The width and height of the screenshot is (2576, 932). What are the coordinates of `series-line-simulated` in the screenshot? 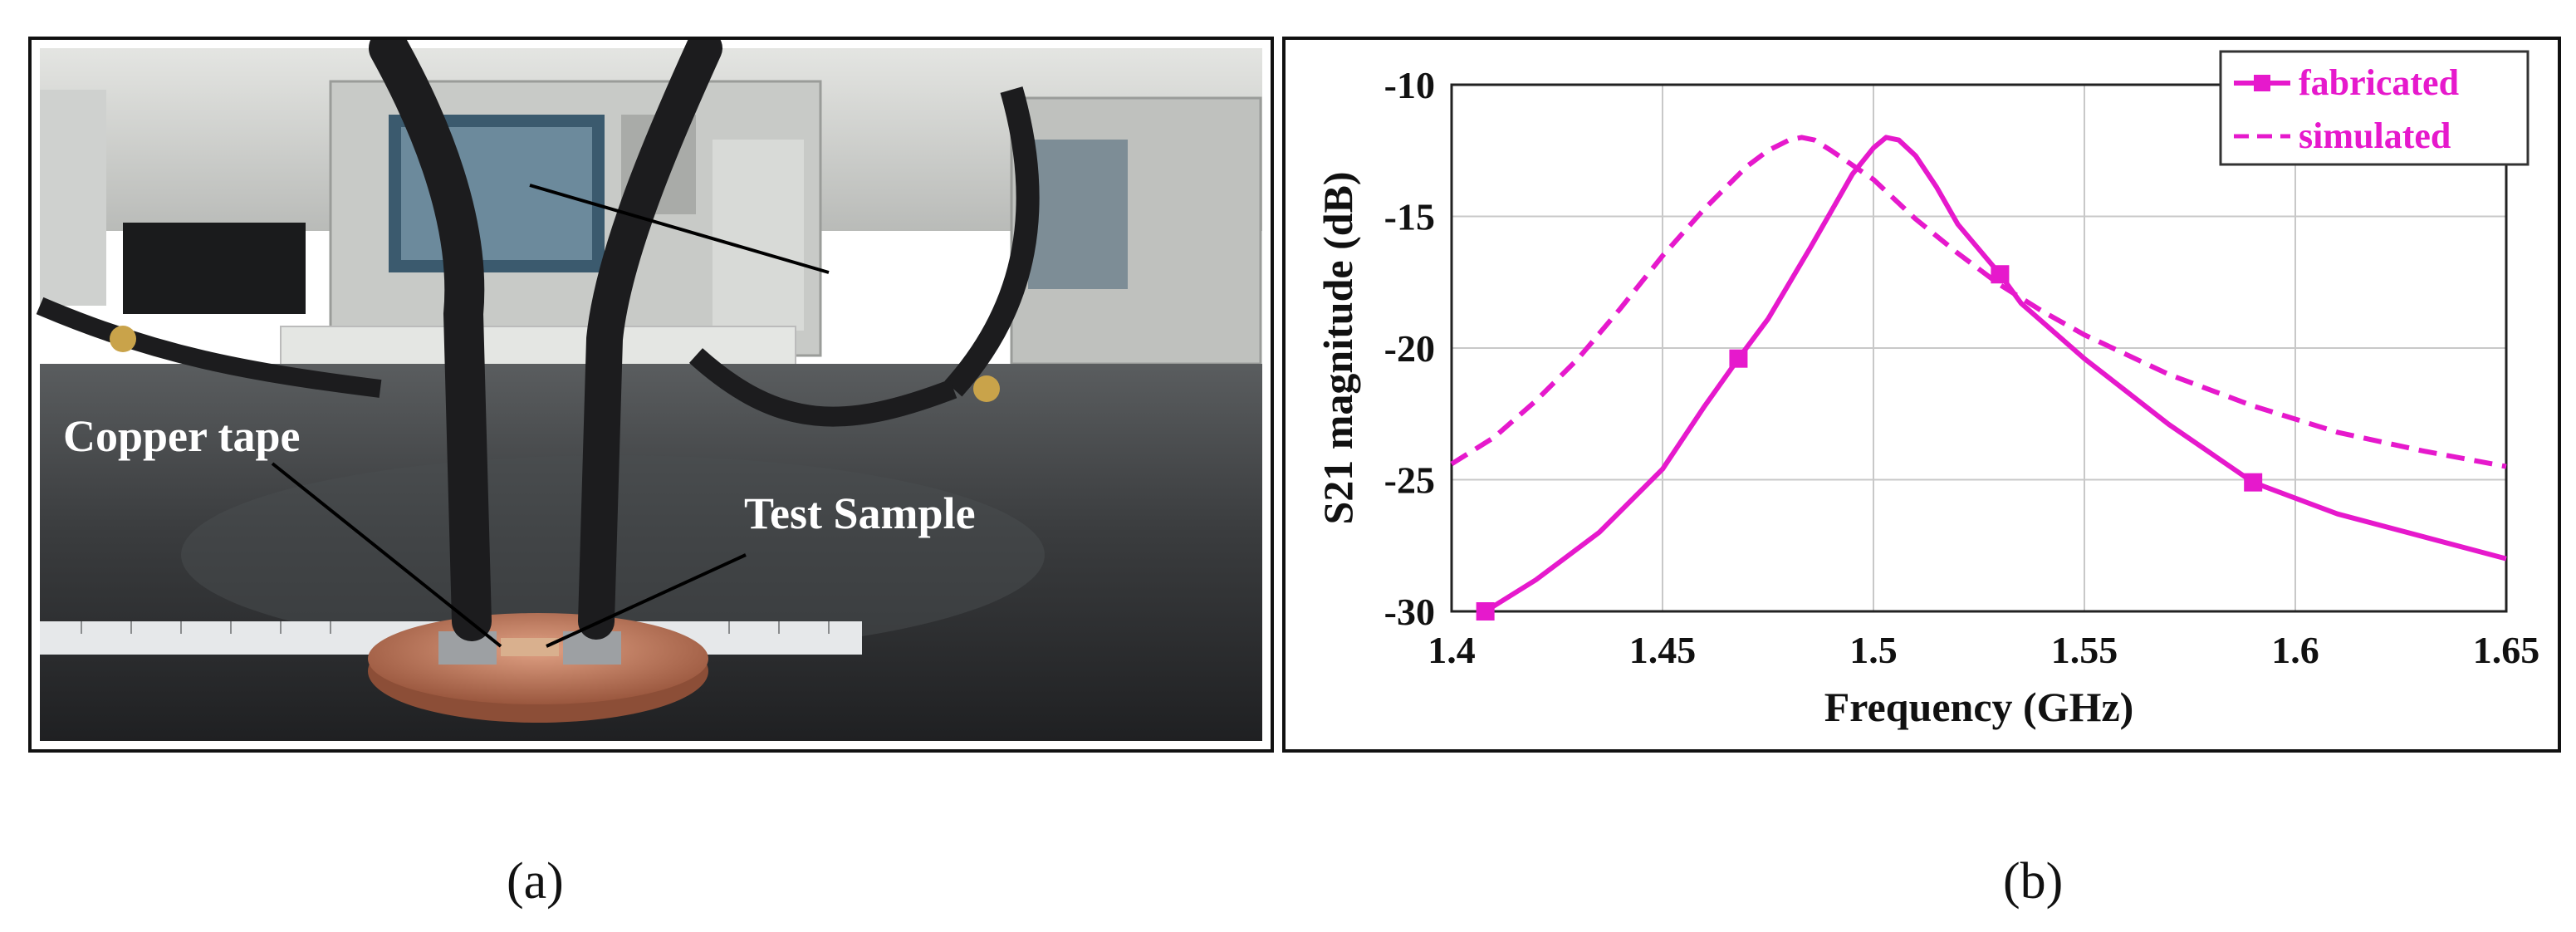 It's located at (1979, 302).